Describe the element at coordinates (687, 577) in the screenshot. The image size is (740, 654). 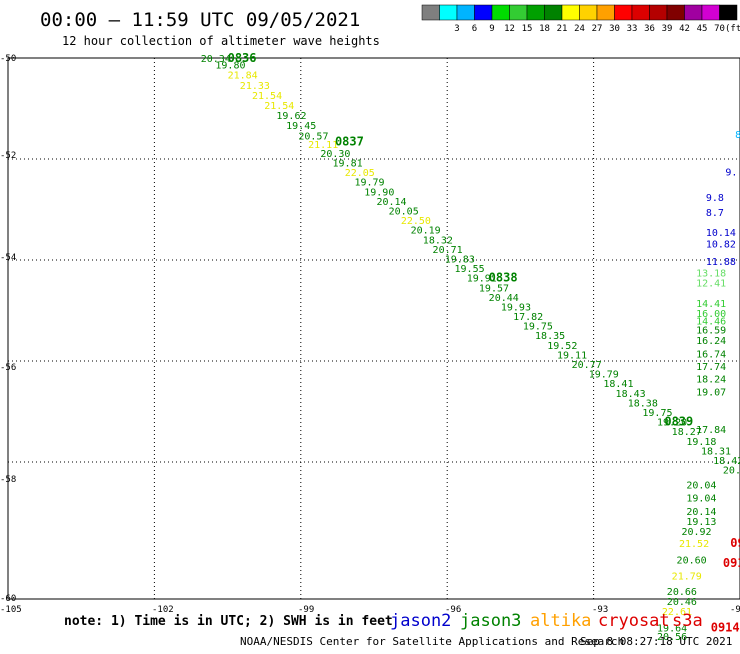
I see `wave-height-value: 21.79` at that location.